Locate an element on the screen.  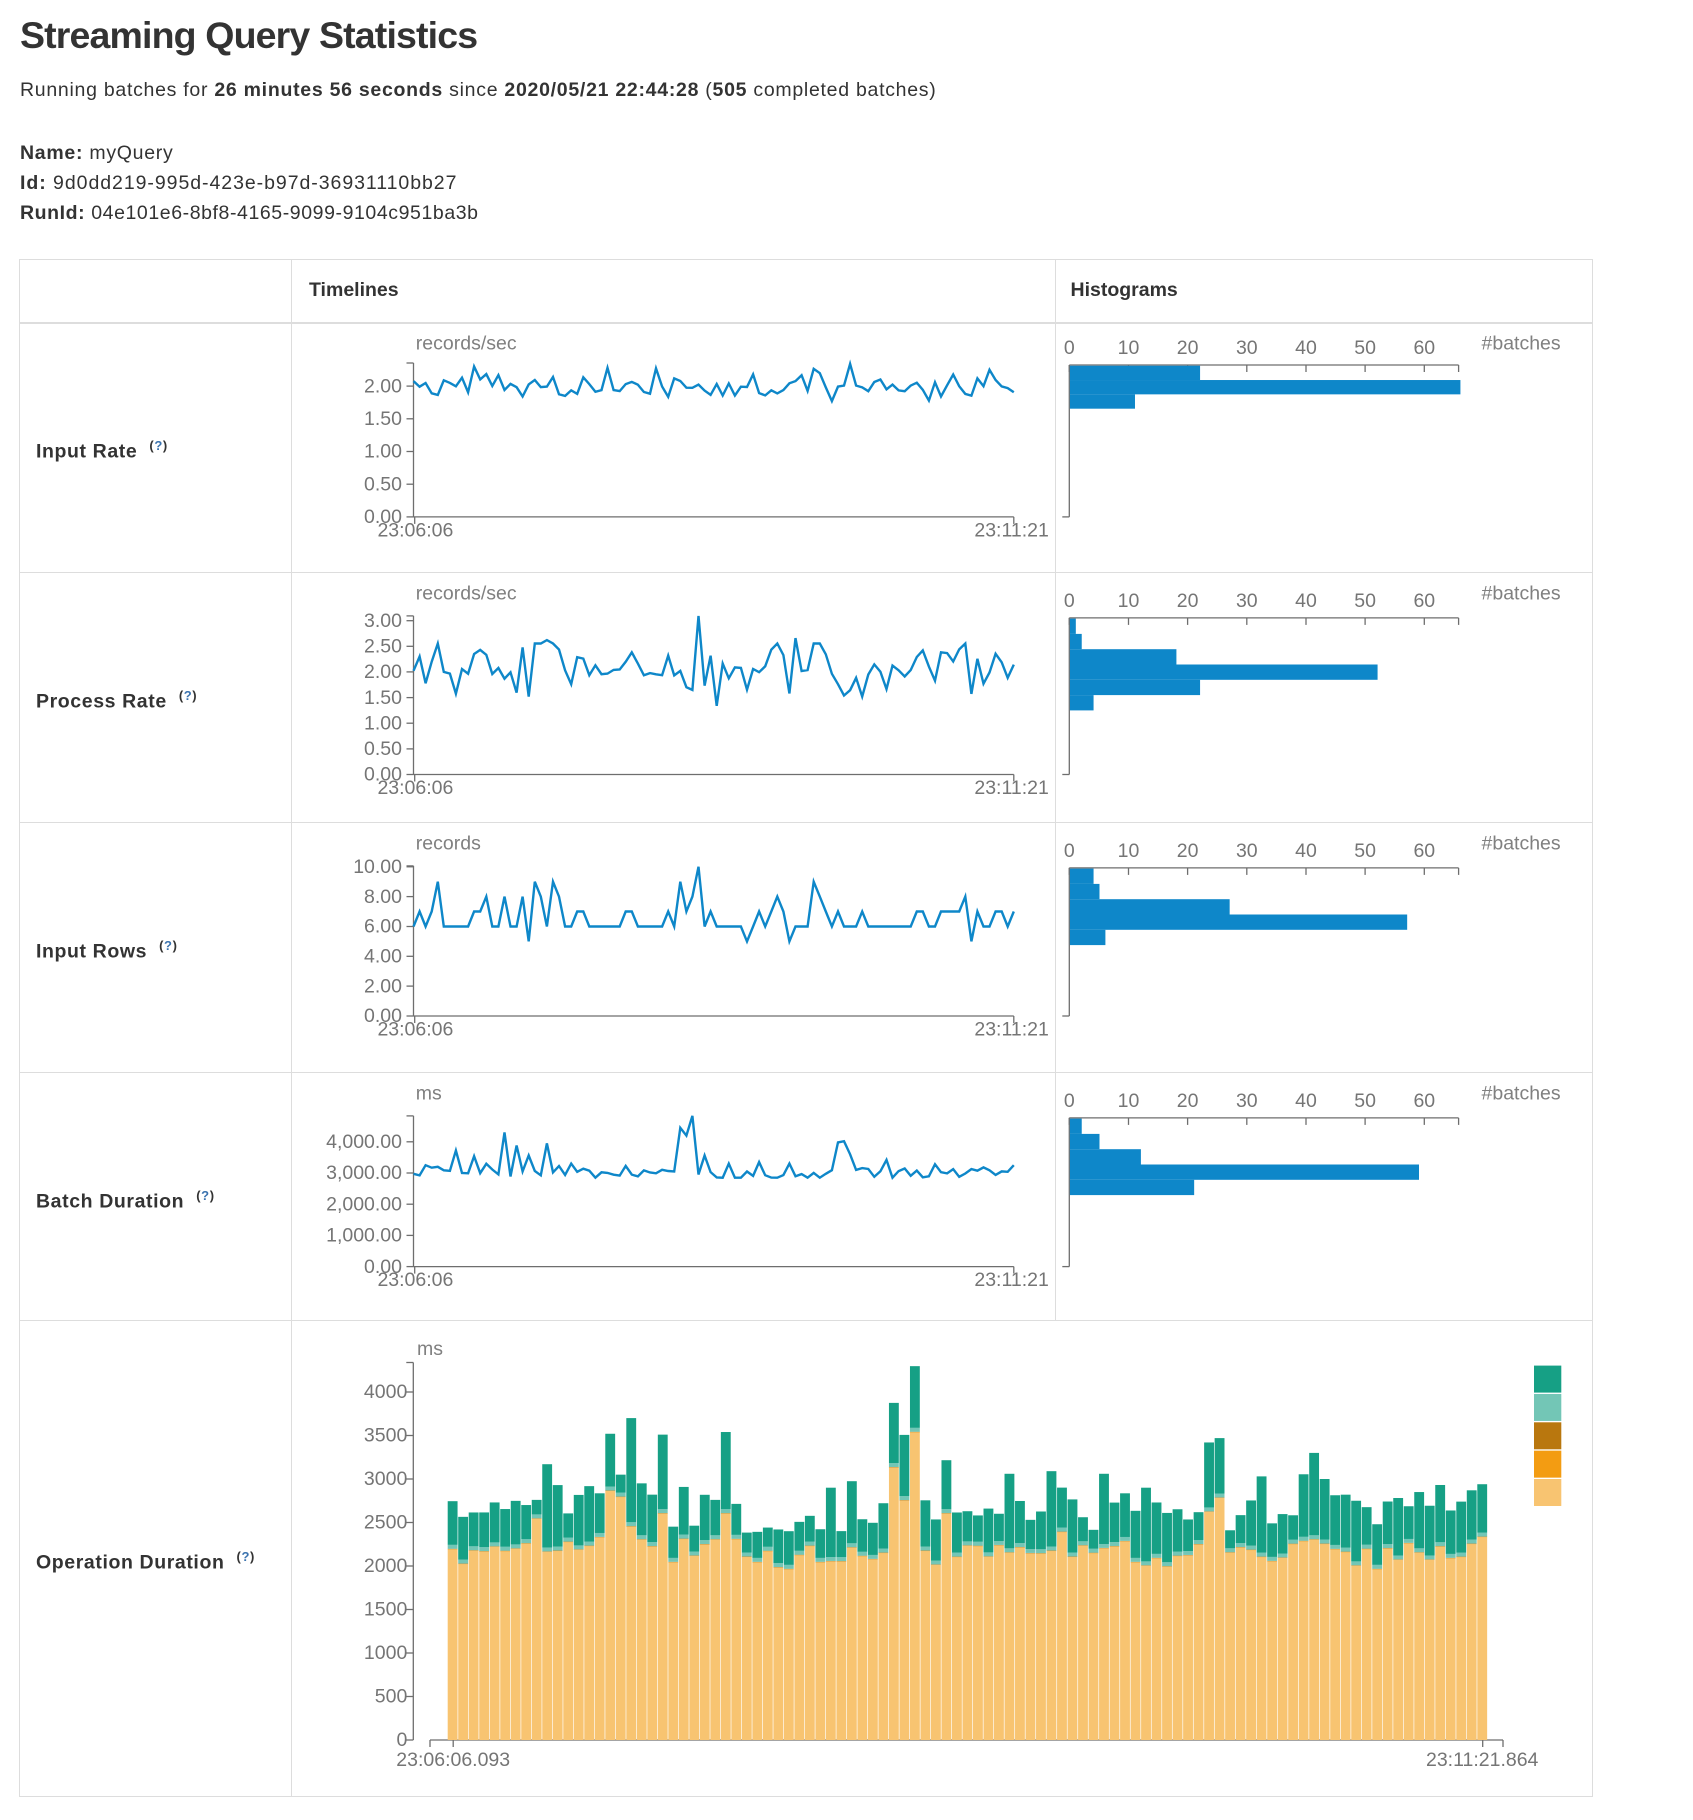
svg-text: 3,000.00 is located at coordinates (364, 1173).